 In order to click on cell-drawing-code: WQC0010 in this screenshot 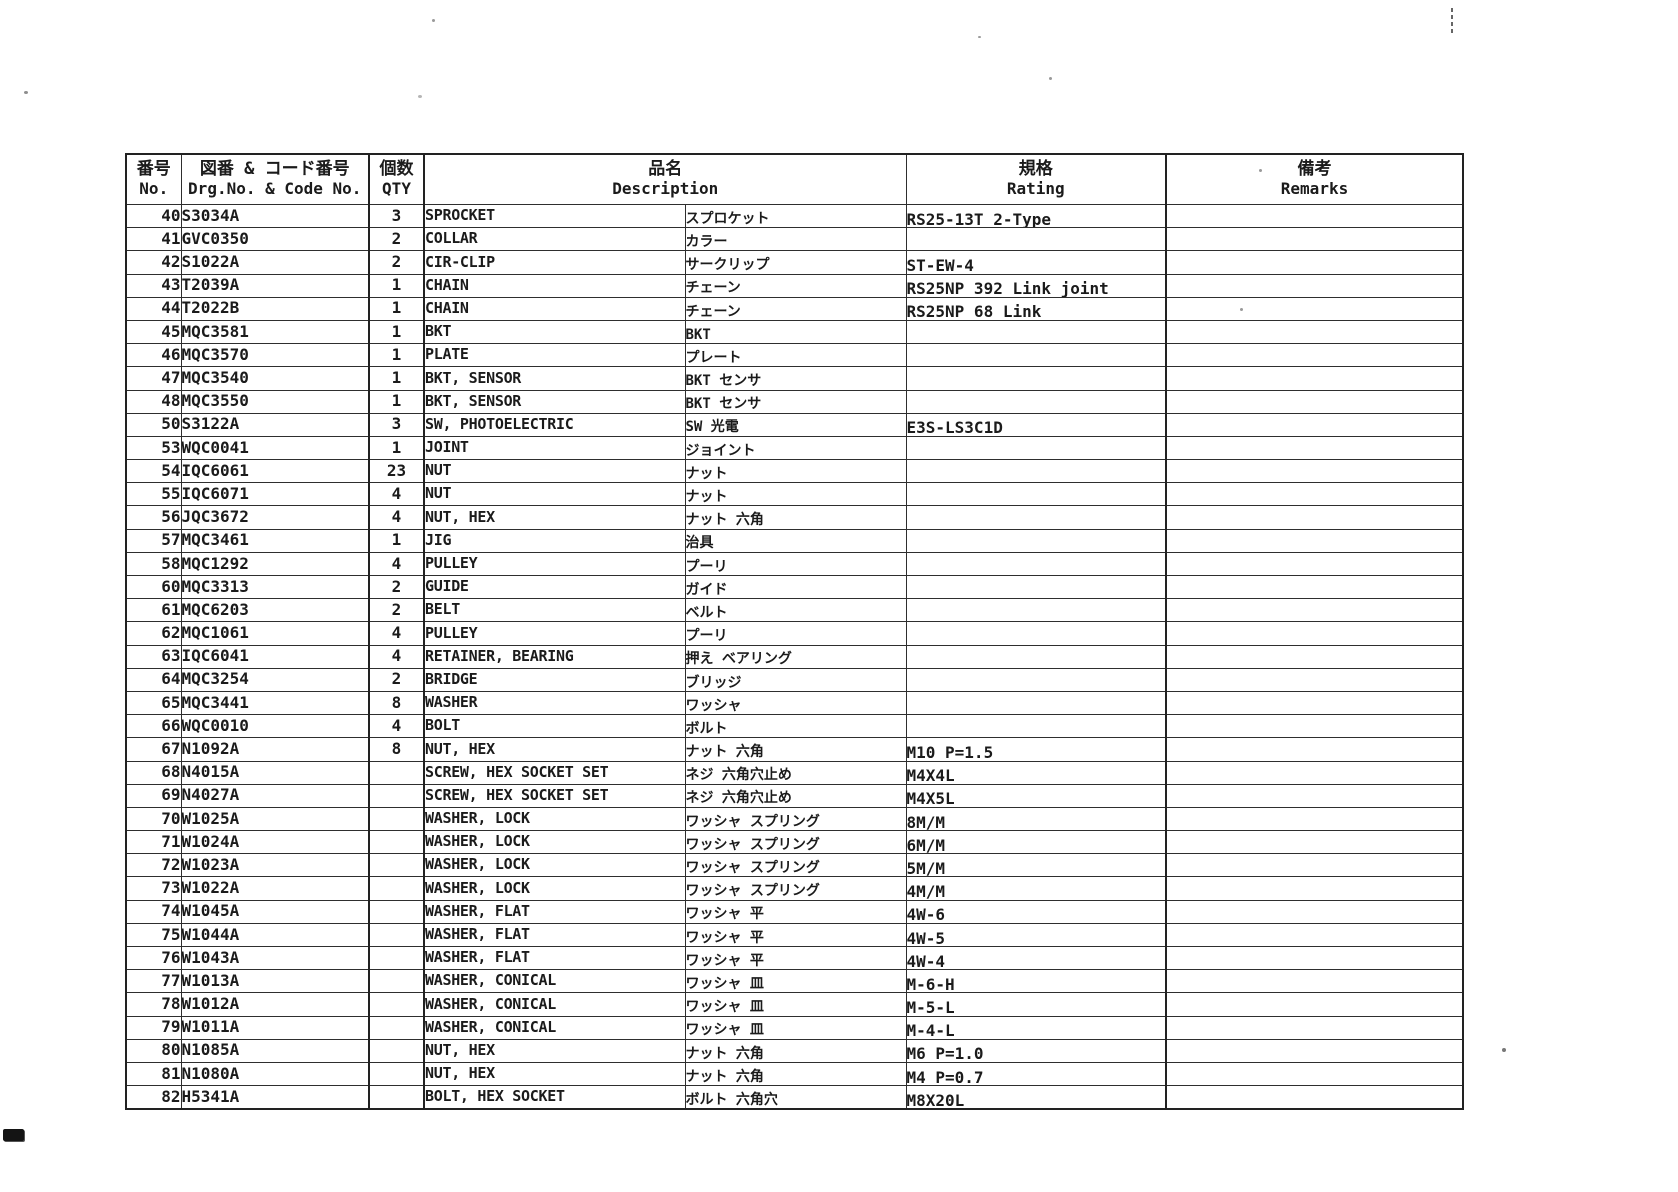, I will do `click(275, 726)`.